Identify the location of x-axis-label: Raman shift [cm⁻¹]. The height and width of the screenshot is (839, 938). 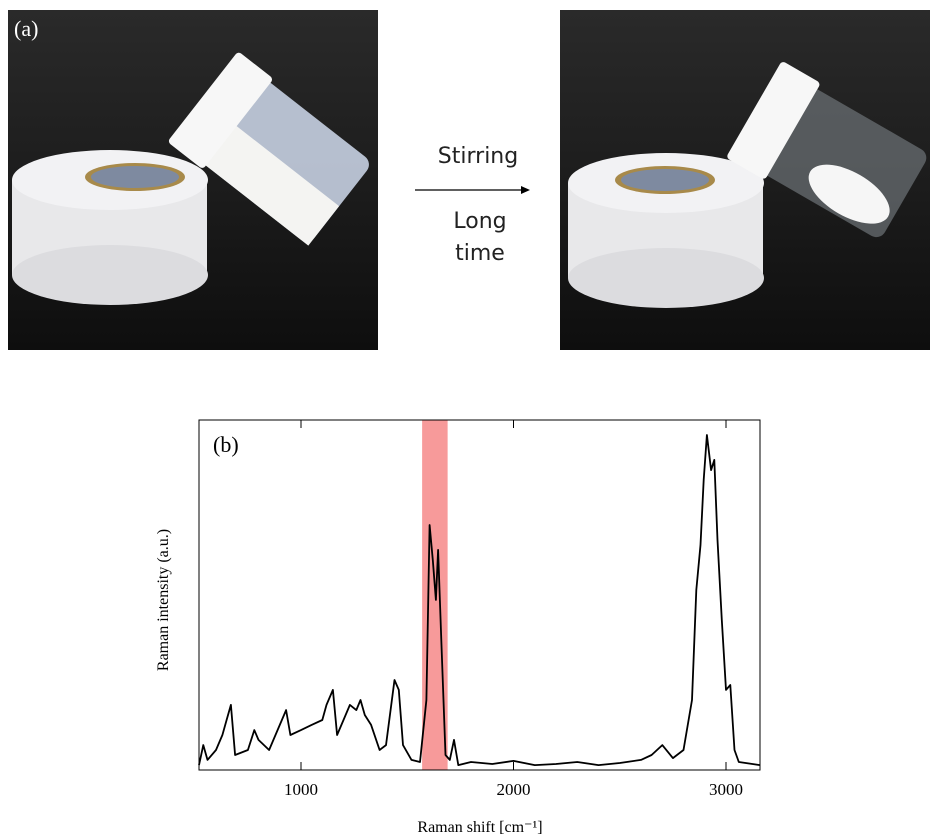
(479, 827).